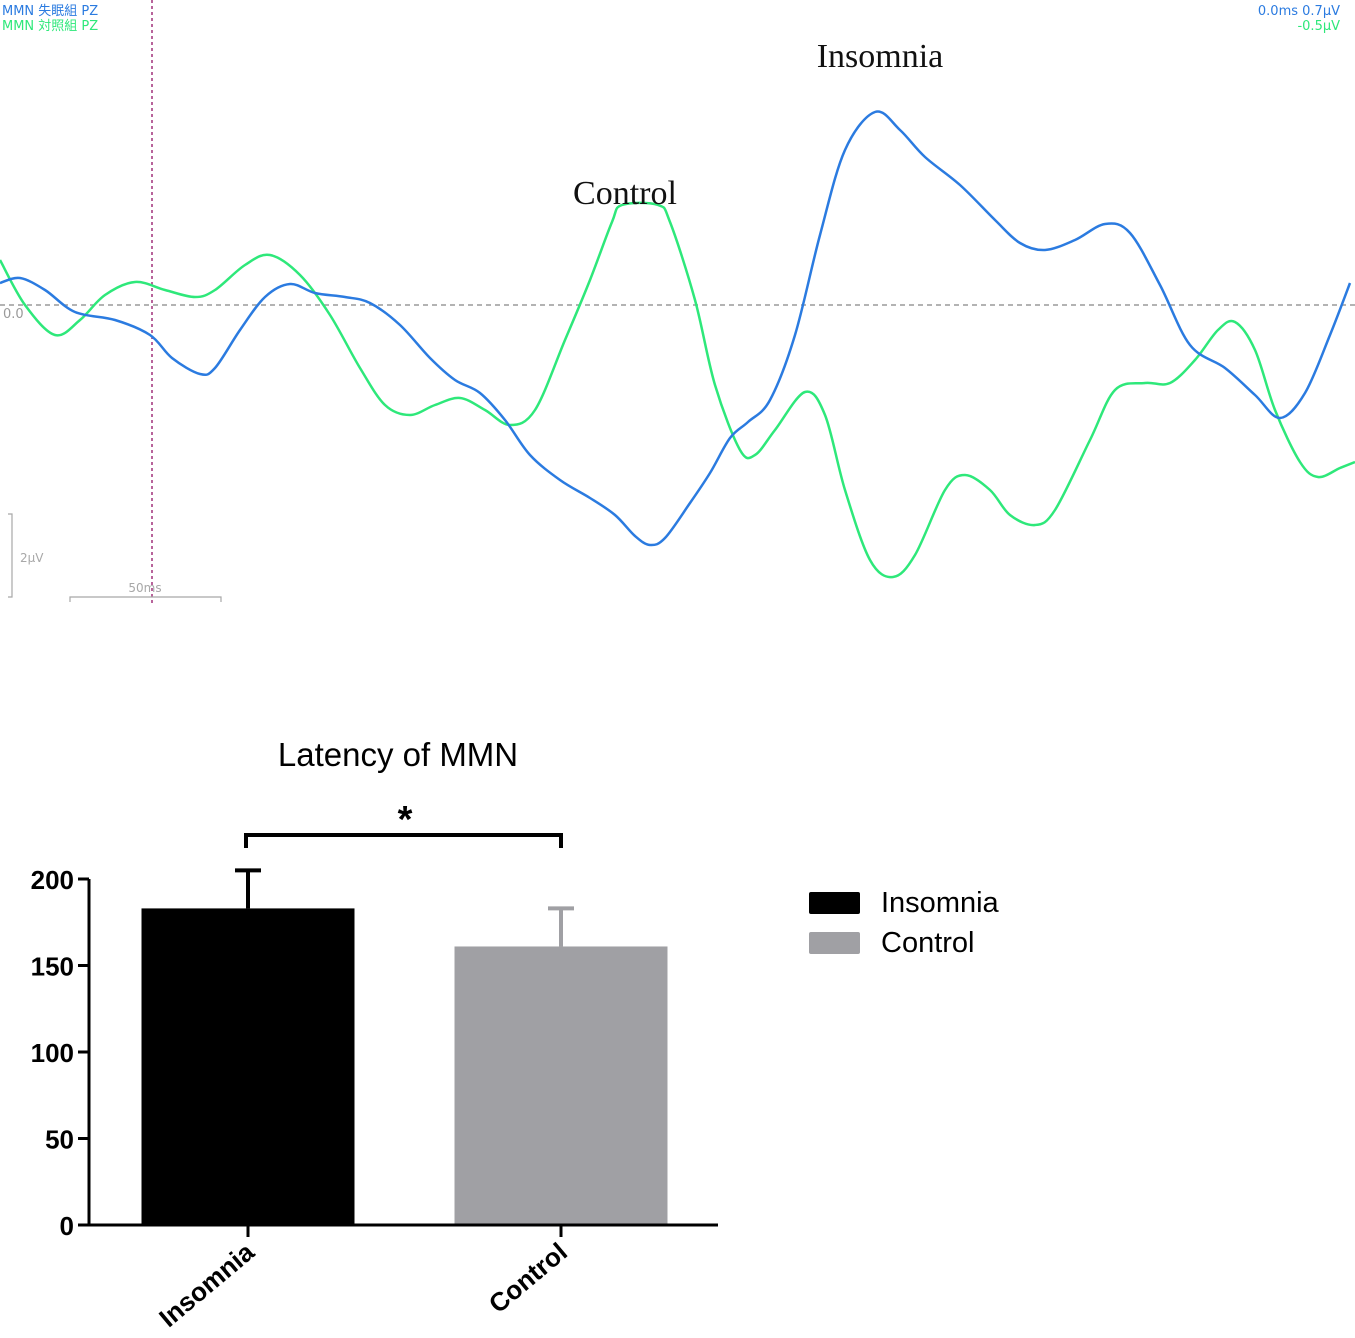 The image size is (1355, 1338). What do you see at coordinates (50, 11) in the screenshot?
I see `channel-label-insomnia: MMN 失眠組 PZ` at bounding box center [50, 11].